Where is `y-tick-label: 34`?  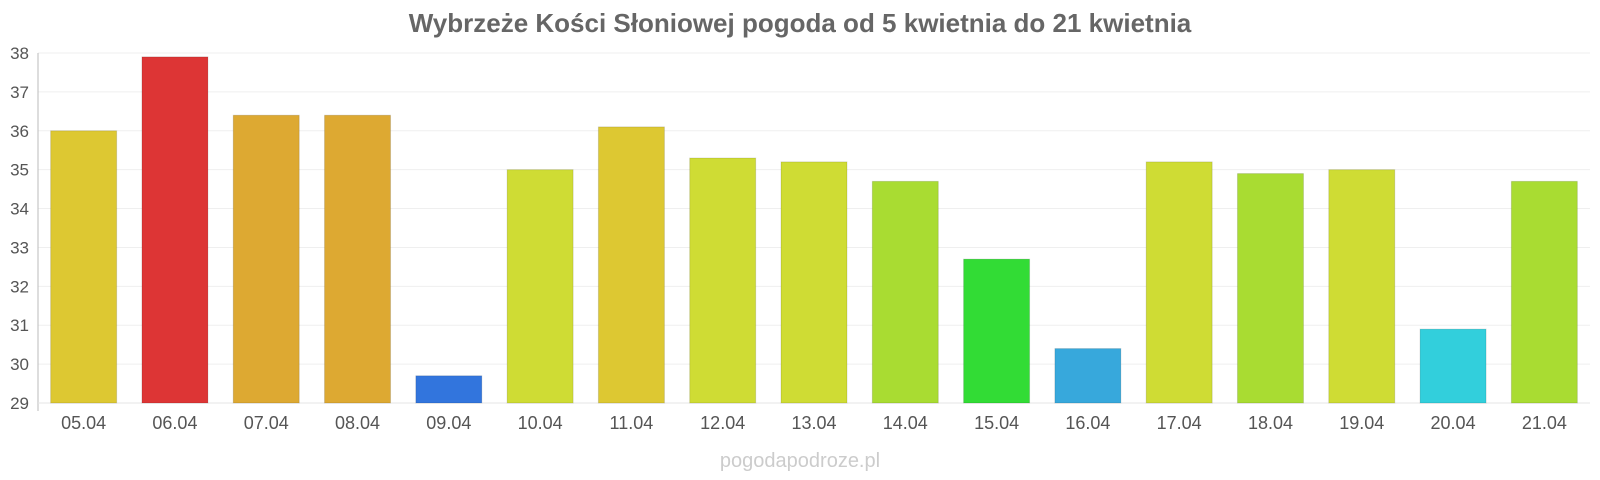
y-tick-label: 34 is located at coordinates (19, 209).